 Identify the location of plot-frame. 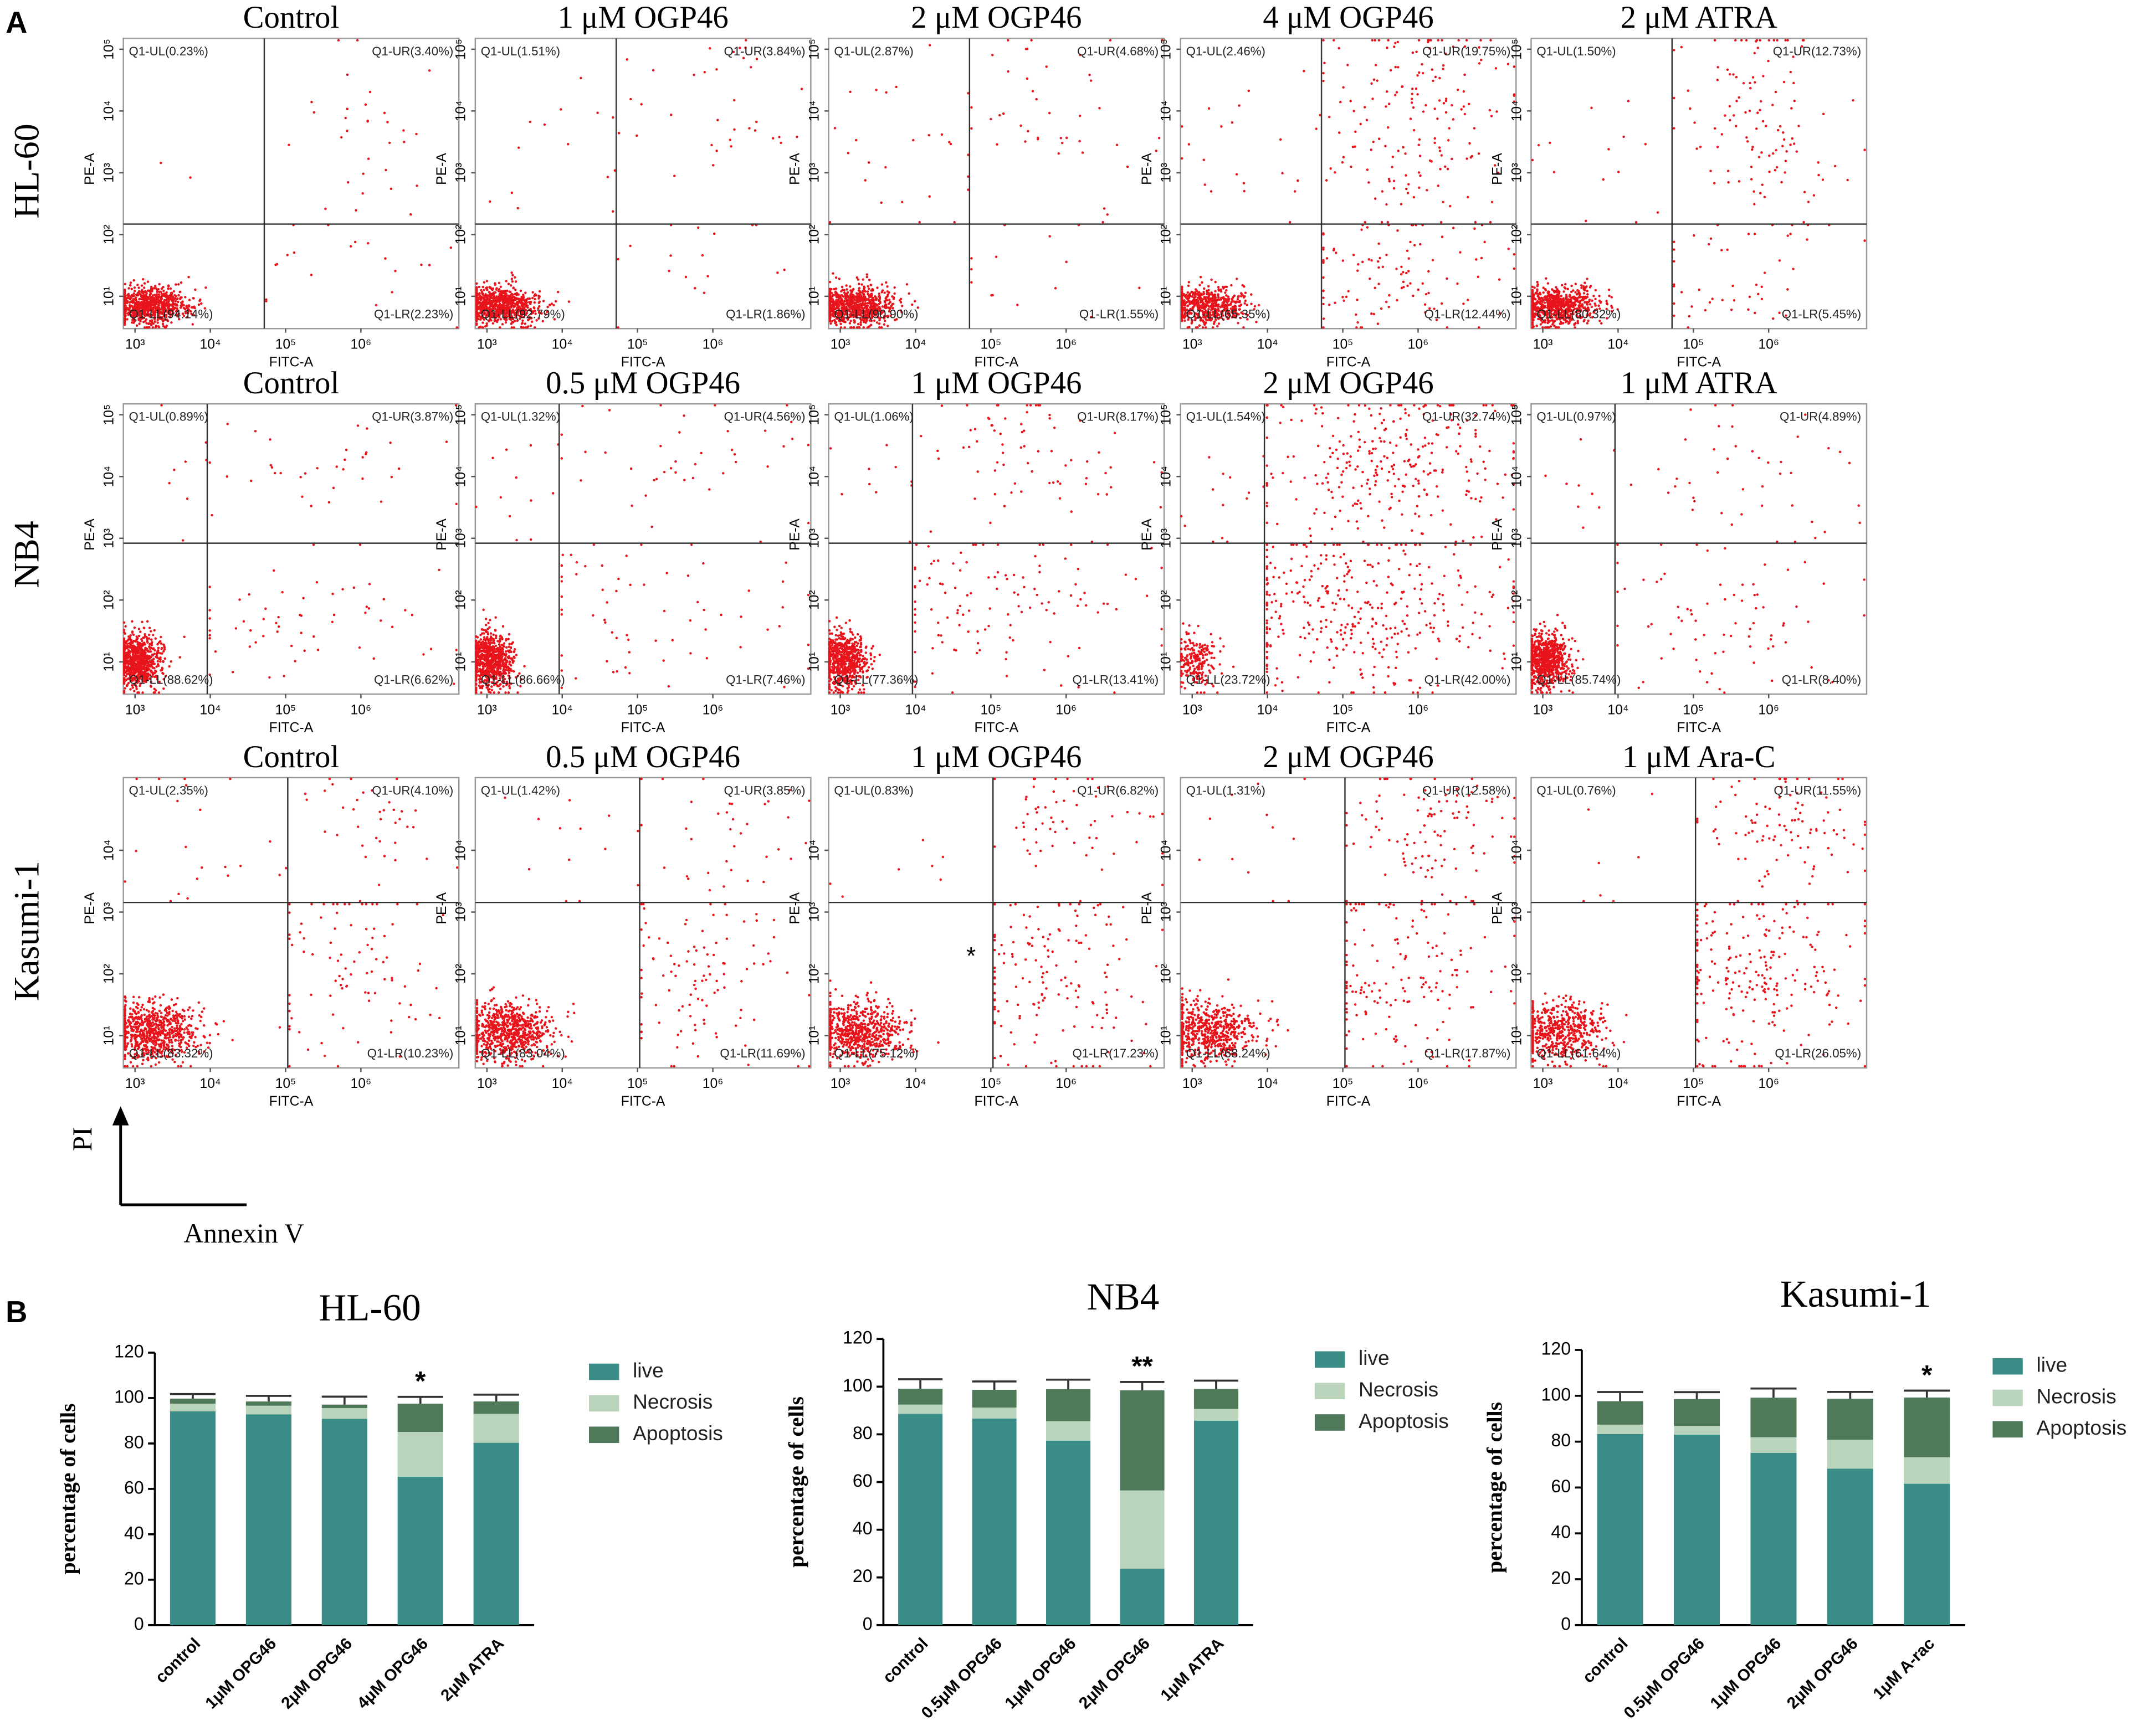
(291, 549).